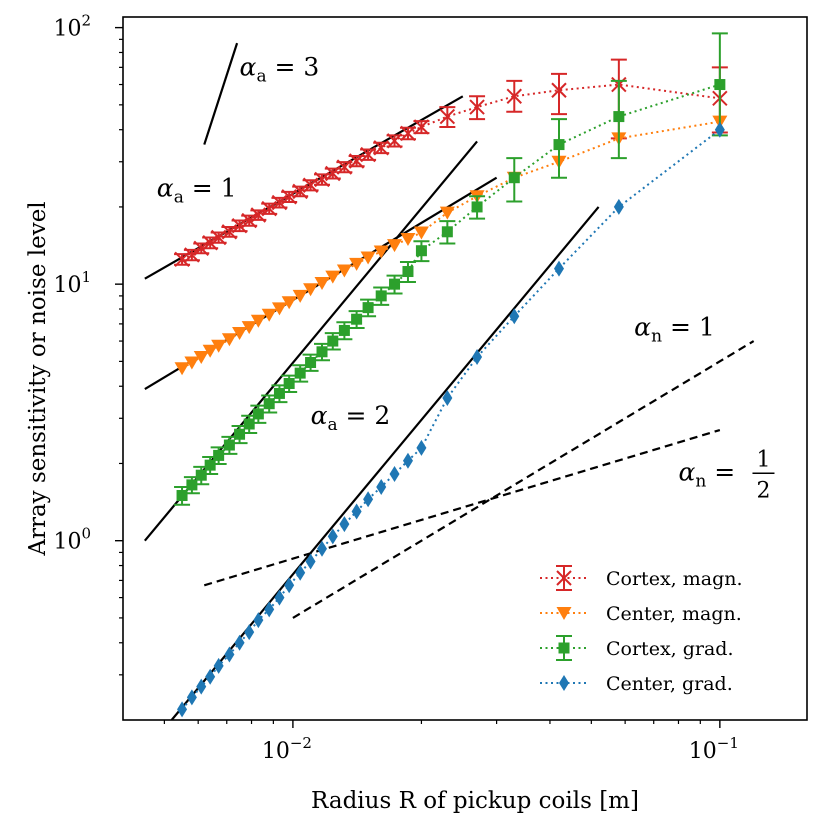 This screenshot has width=832, height=832. Describe the element at coordinates (475, 801) in the screenshot. I see `x-axis-label: Radius R of pickup coils [m]` at that location.